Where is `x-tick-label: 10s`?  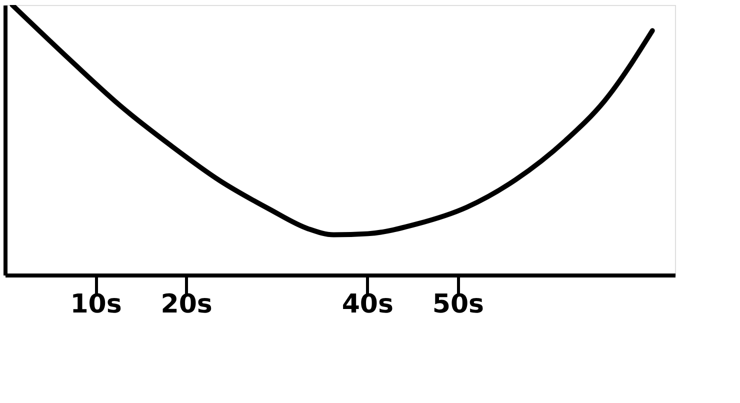 x-tick-label: 10s is located at coordinates (96, 305).